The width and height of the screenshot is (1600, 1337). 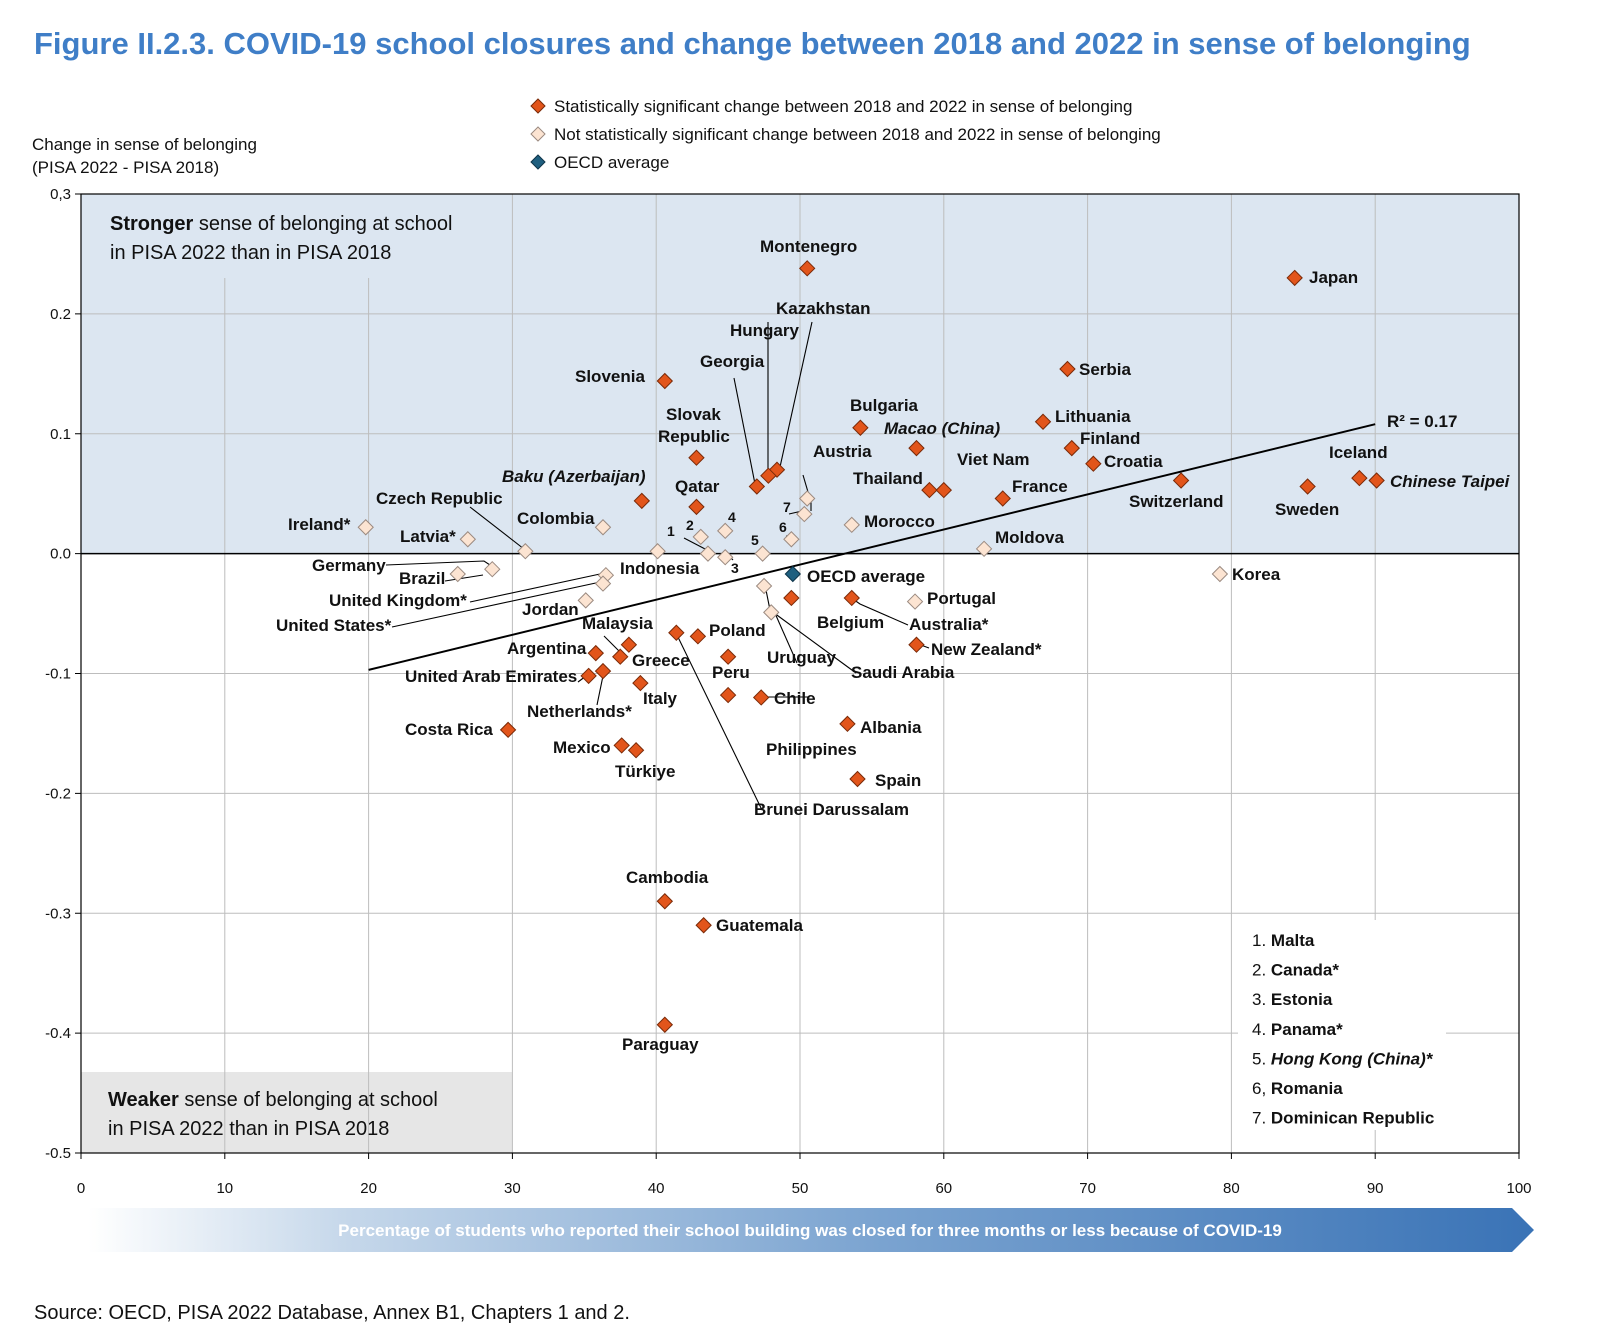 What do you see at coordinates (368, 1188) in the screenshot?
I see `x-tick-label: 20` at bounding box center [368, 1188].